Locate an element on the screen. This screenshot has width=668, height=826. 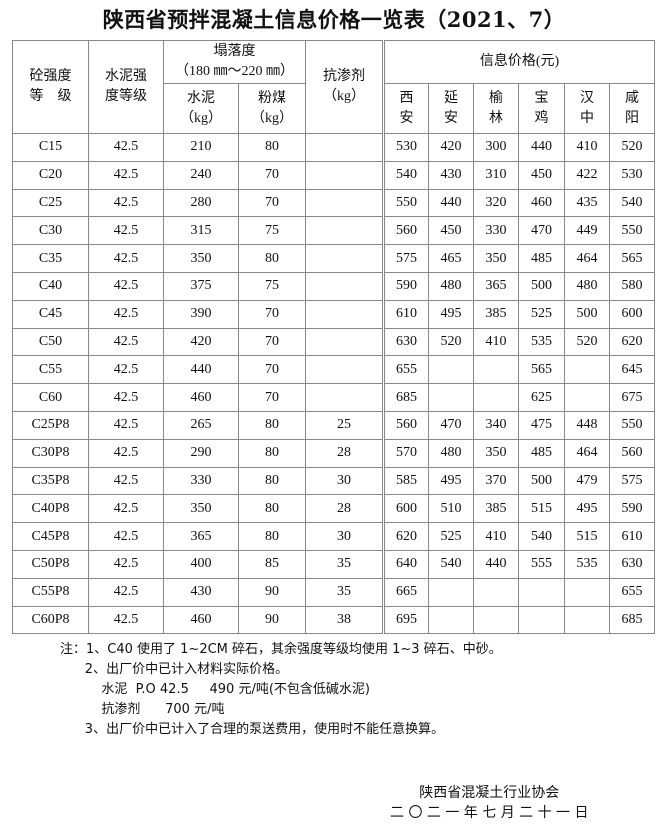
table-cell: C35 is located at coordinates (50, 258).